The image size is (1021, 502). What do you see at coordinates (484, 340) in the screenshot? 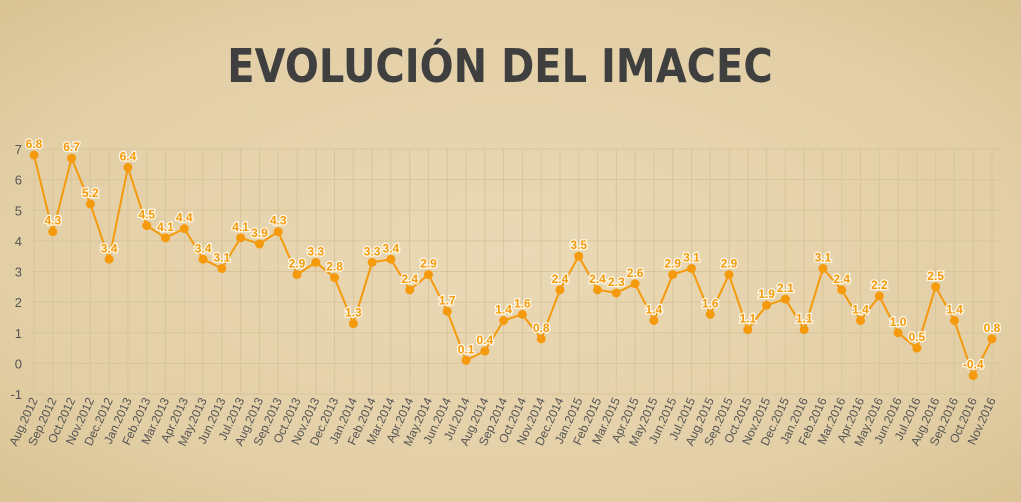
I see `data-label: 0.4` at bounding box center [484, 340].